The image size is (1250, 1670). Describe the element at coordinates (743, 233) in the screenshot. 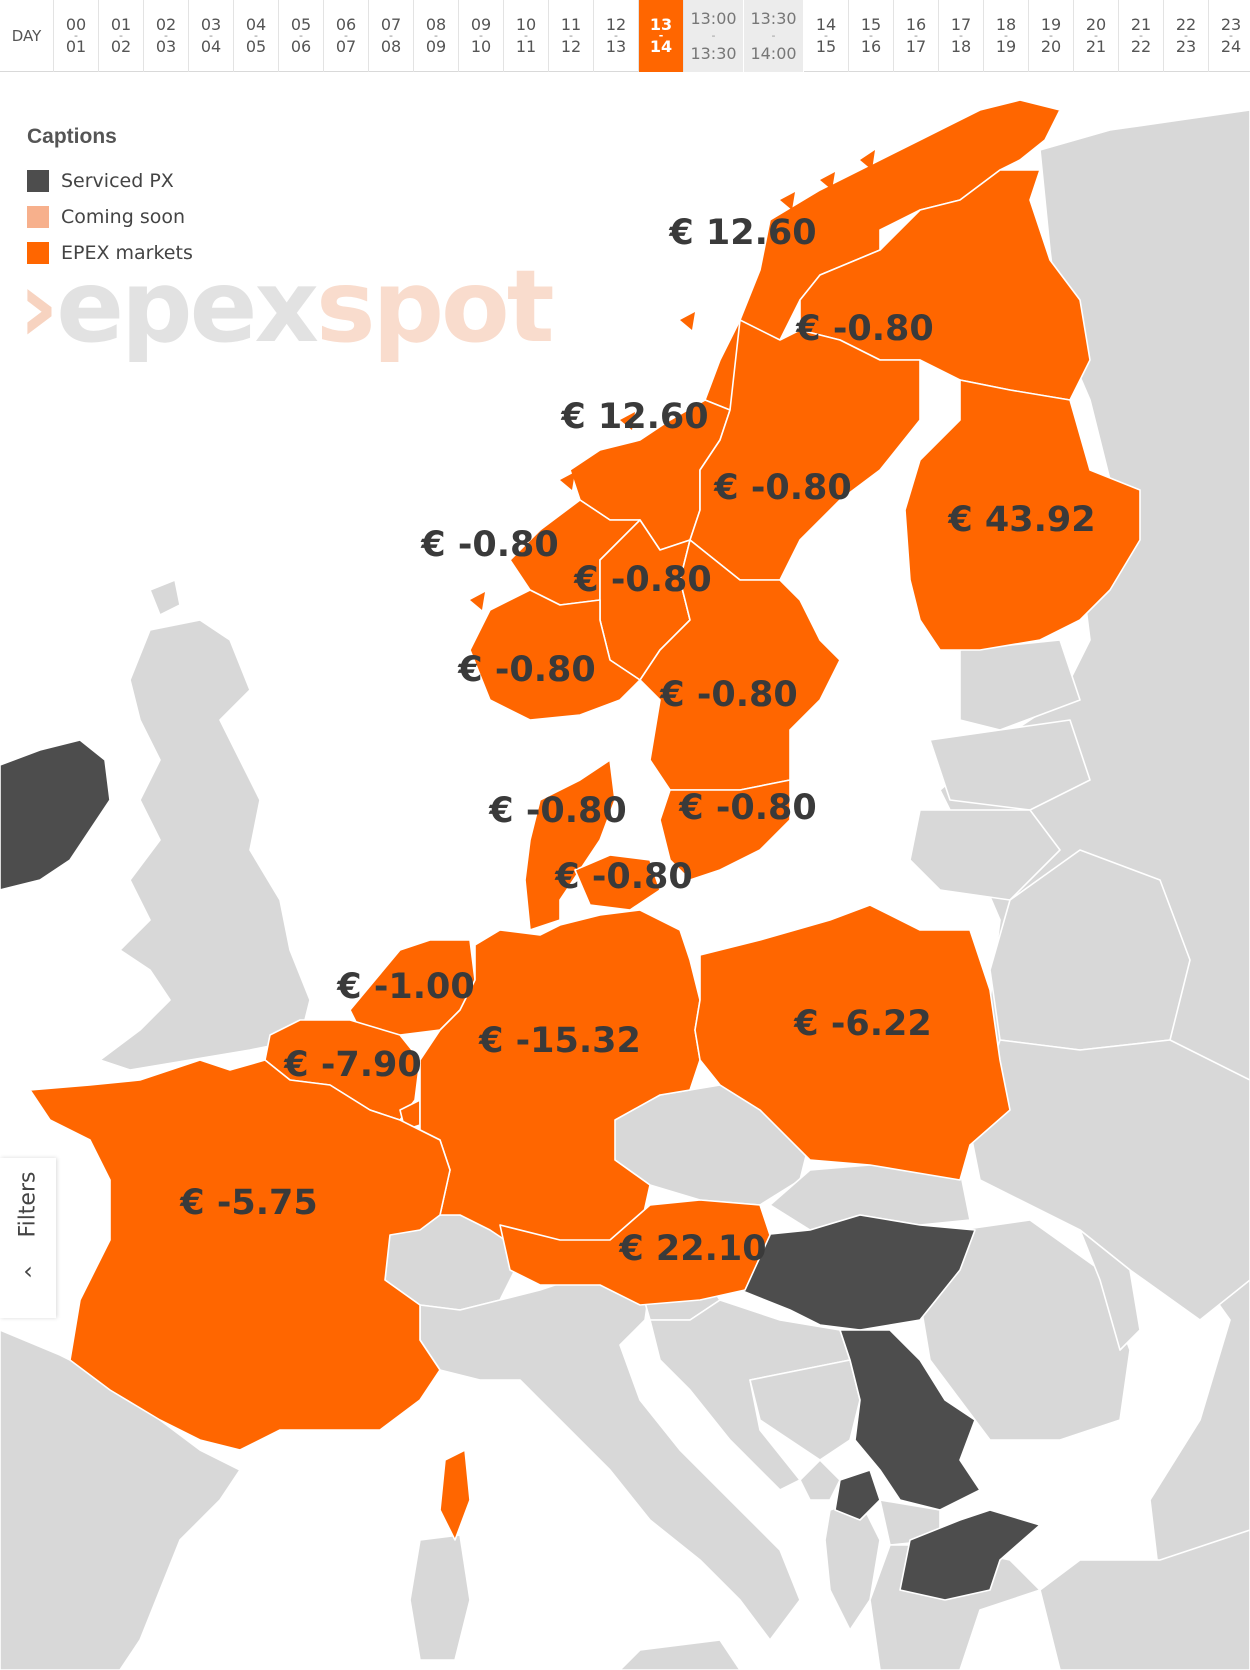

I see `price-label-no4: € 12.60` at that location.